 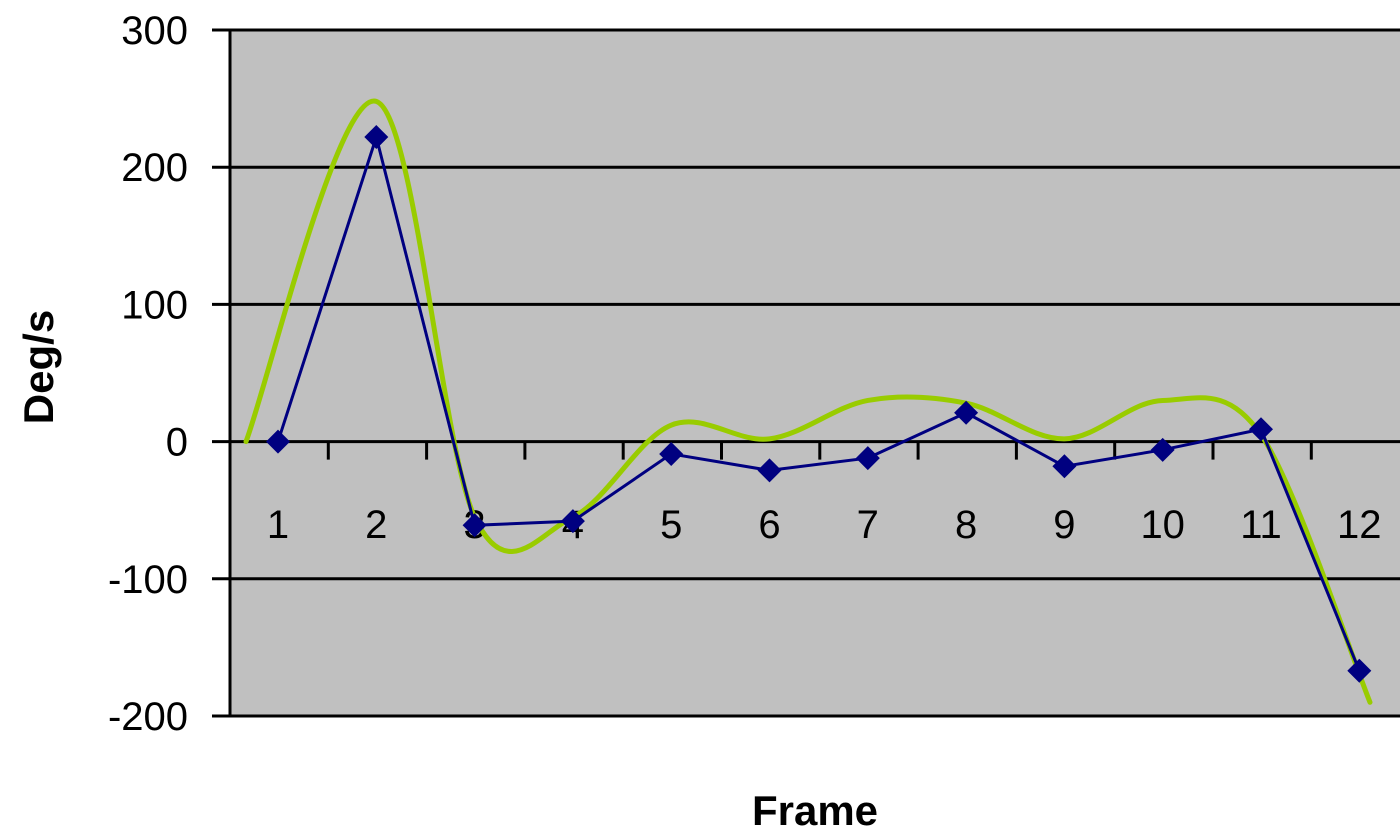 I want to click on y-tick-label: 300, so click(x=154, y=31).